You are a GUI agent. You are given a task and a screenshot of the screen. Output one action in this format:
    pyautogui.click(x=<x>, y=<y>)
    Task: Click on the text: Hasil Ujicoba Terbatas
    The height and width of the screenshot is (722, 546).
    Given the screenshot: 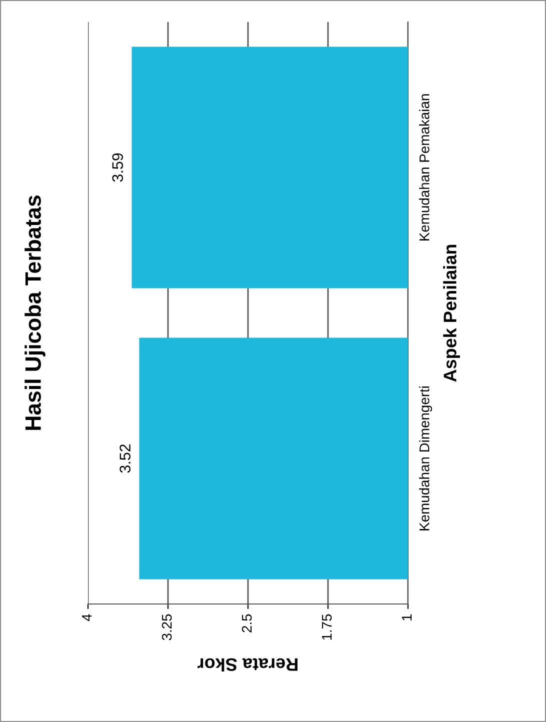 What is the action you would take?
    pyautogui.click(x=35, y=313)
    